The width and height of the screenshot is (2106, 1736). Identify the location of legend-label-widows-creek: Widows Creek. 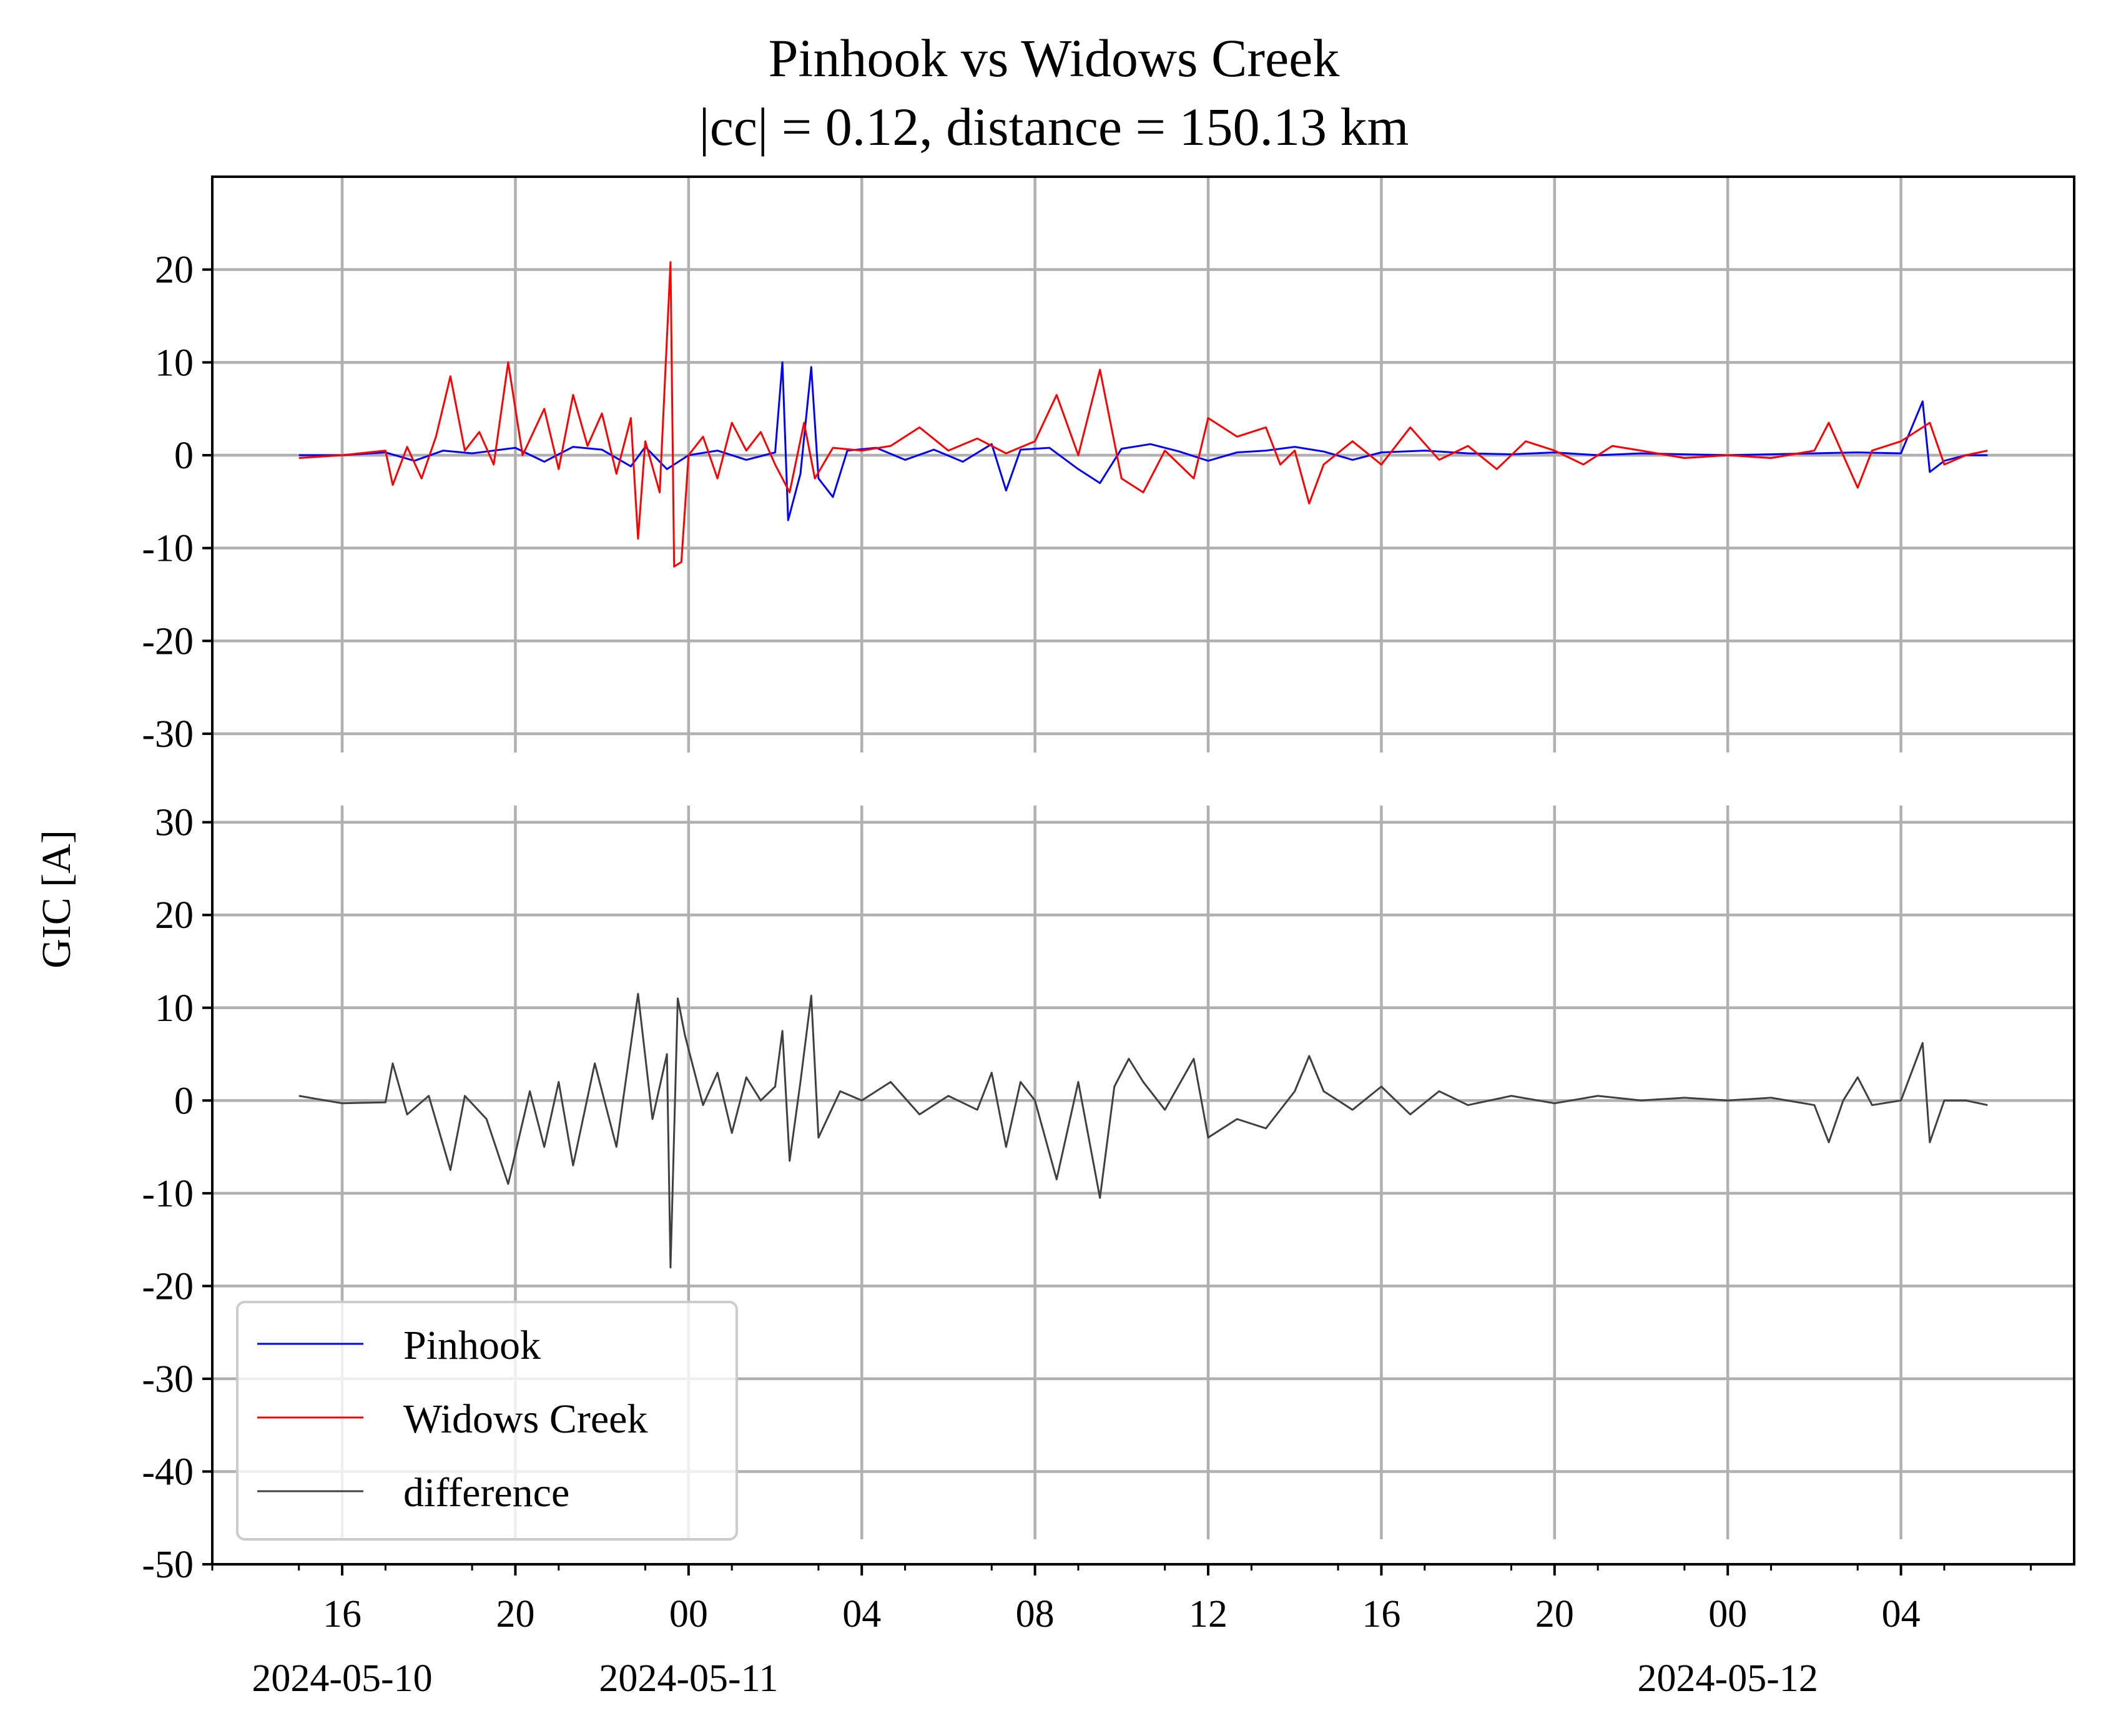
(525, 1419).